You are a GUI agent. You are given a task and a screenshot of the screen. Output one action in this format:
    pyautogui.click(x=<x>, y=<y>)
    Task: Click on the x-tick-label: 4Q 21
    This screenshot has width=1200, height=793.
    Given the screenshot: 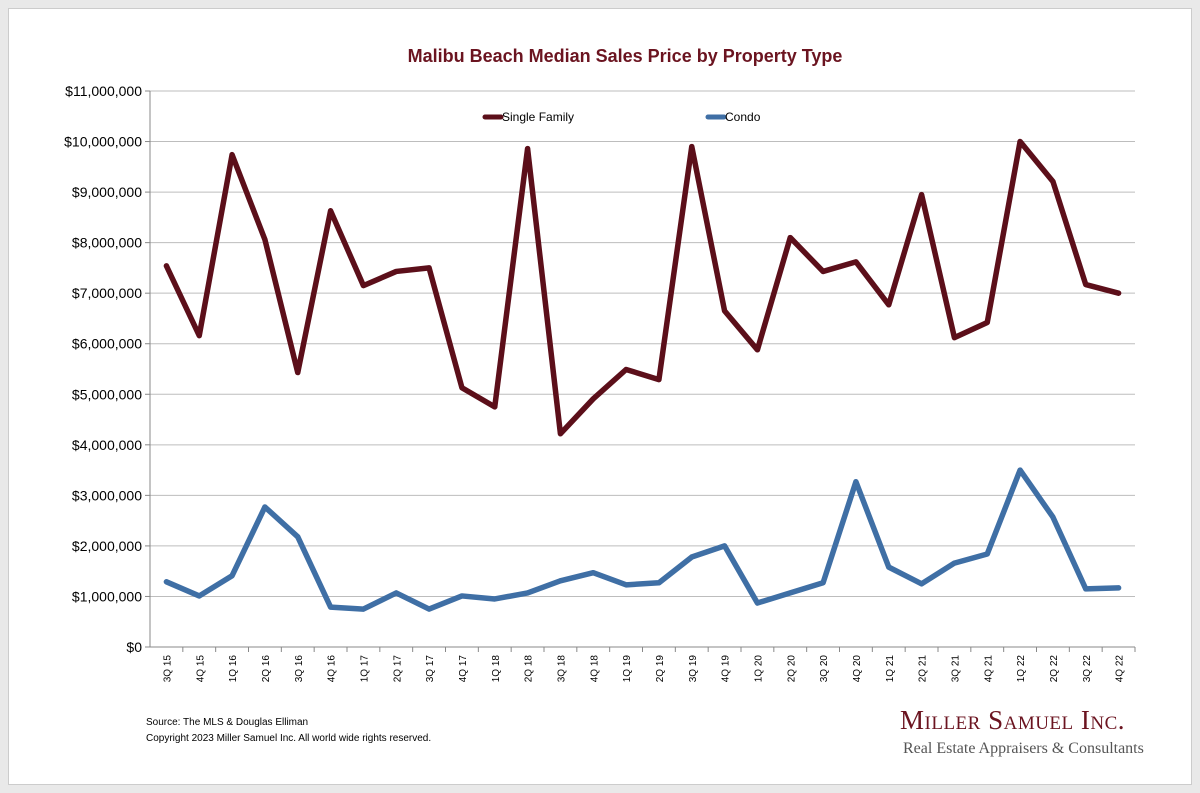 What is the action you would take?
    pyautogui.click(x=988, y=669)
    